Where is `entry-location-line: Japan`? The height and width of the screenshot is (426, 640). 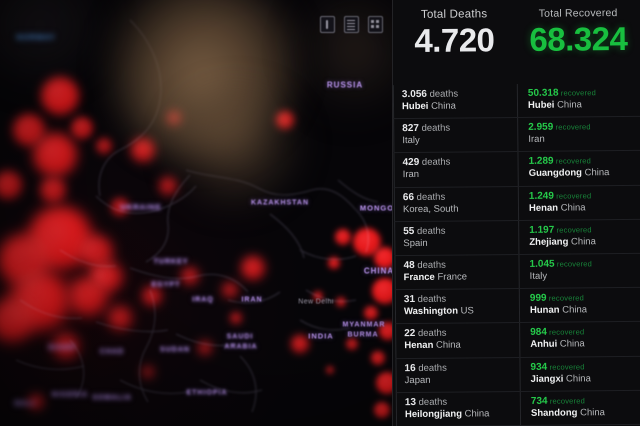 entry-location-line: Japan is located at coordinates (459, 379).